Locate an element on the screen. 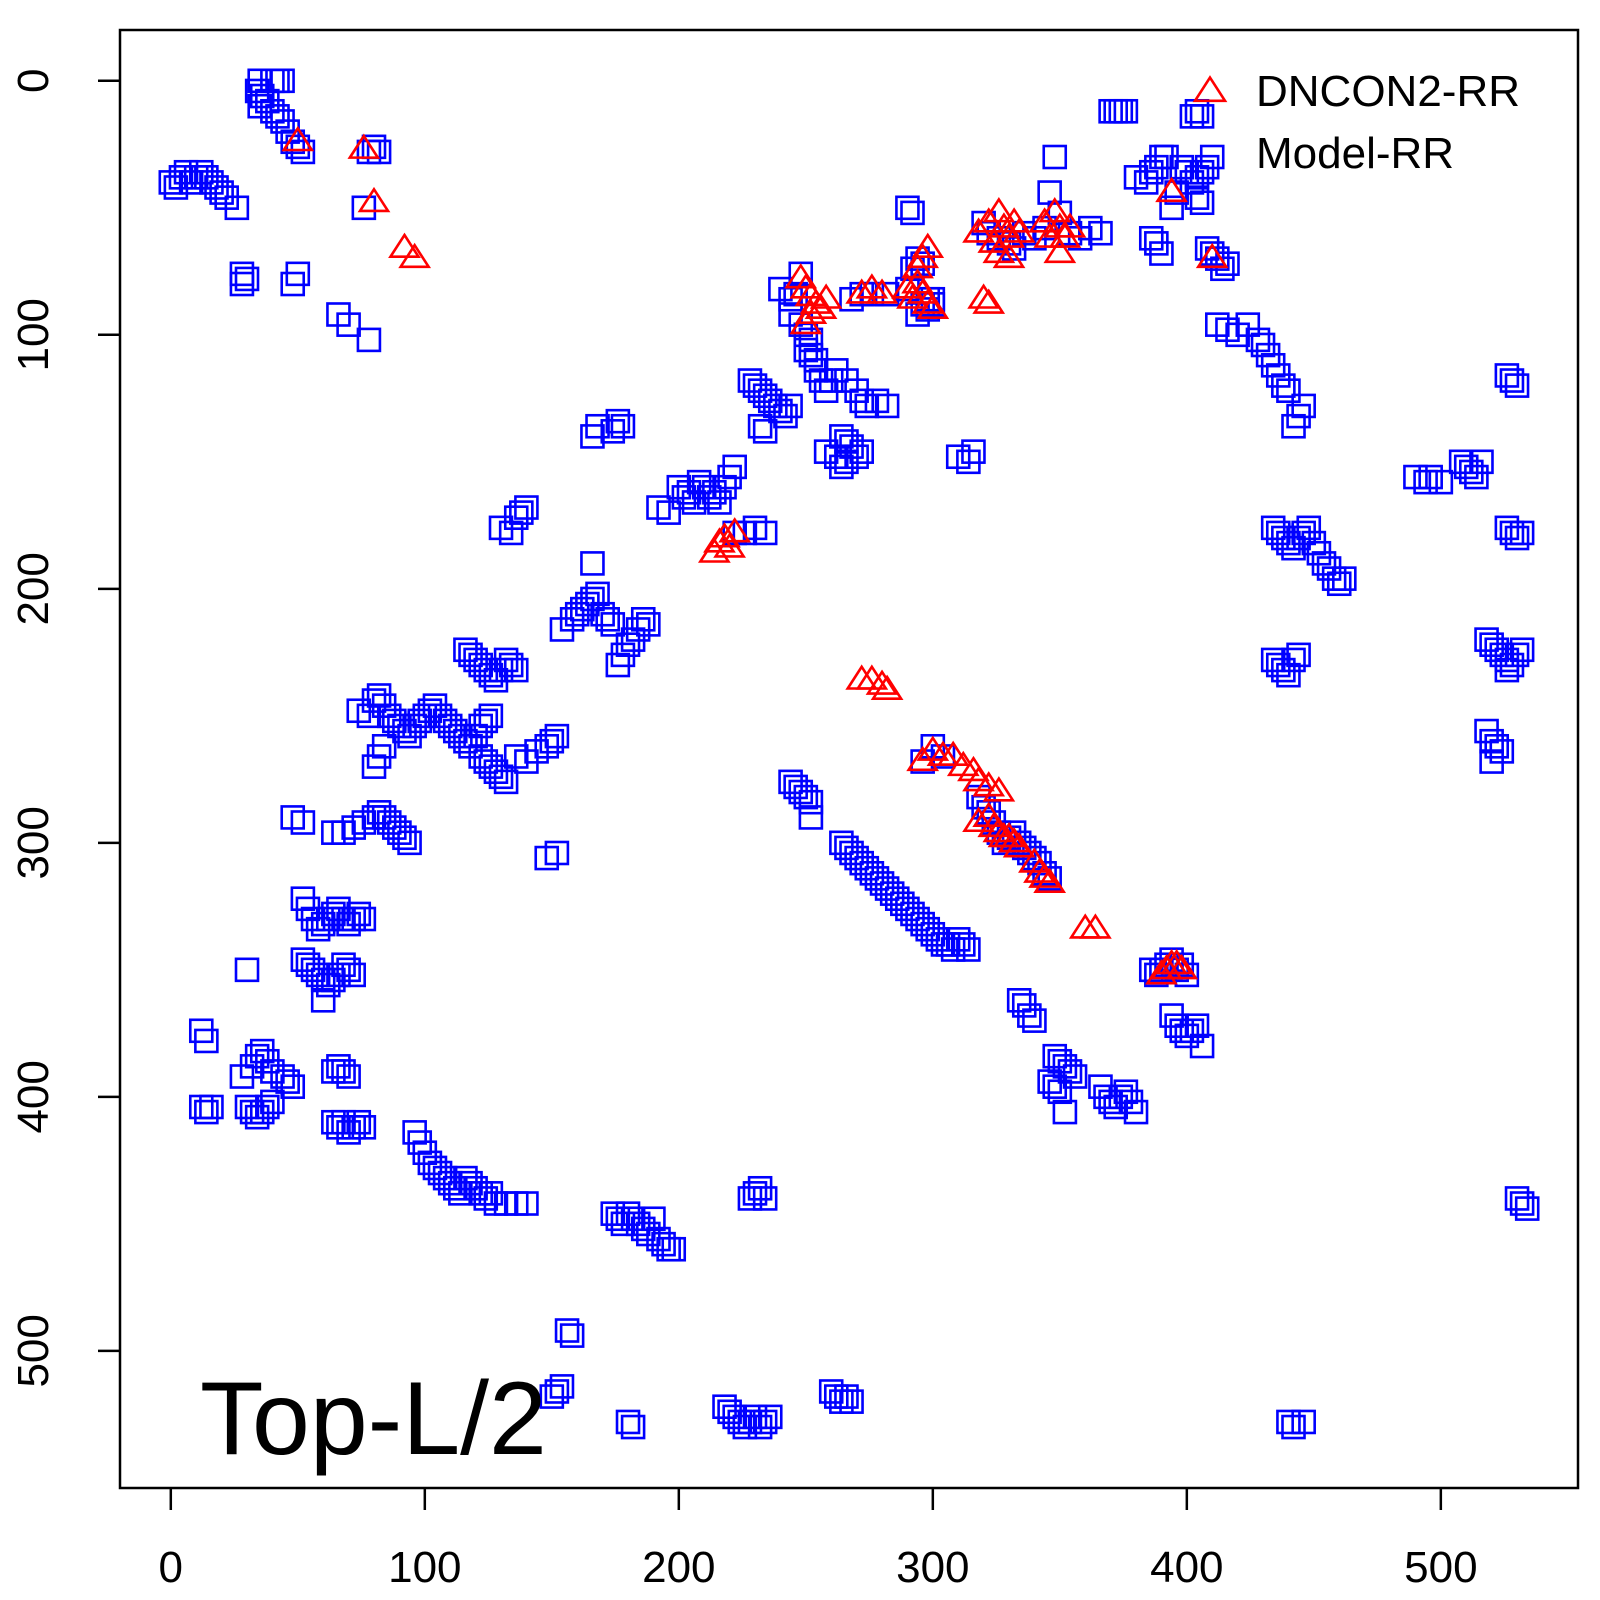  x-axis: 0 100 200 300 400 500 is located at coordinates (818, 1540).